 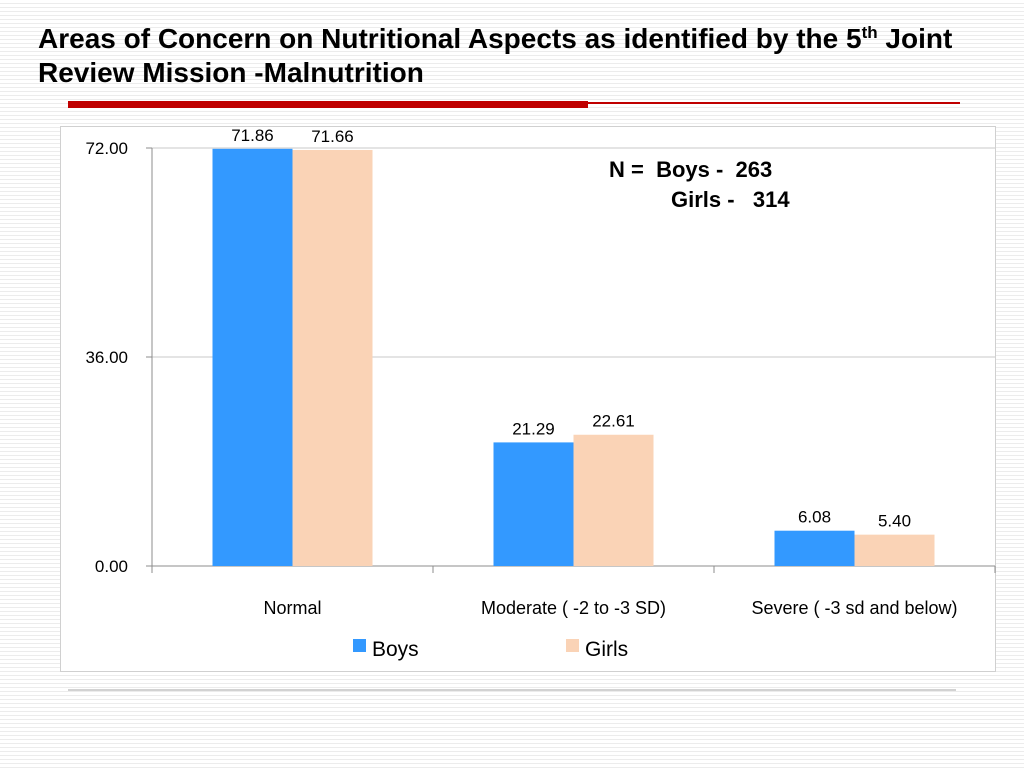 I want to click on y-tick-label: 36.00, so click(x=106, y=357).